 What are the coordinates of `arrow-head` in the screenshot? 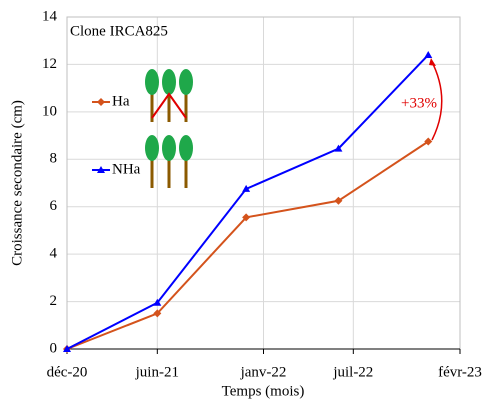 It's located at (432, 62).